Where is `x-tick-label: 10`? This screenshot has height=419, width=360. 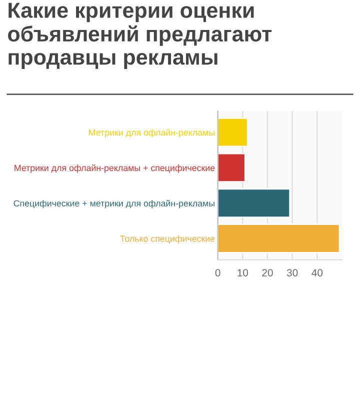 x-tick-label: 10 is located at coordinates (243, 272).